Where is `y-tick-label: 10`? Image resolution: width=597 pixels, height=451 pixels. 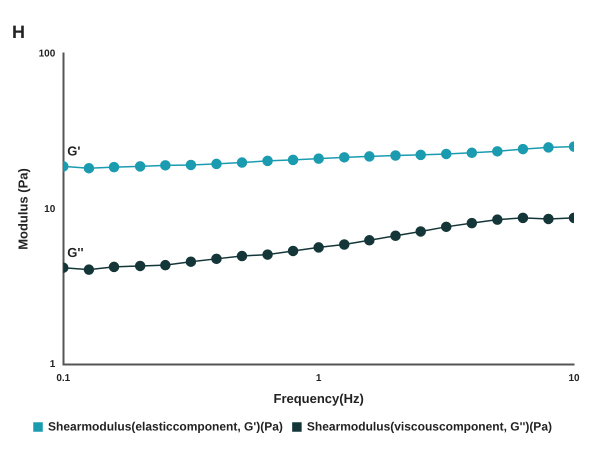 y-tick-label: 10 is located at coordinates (50, 209).